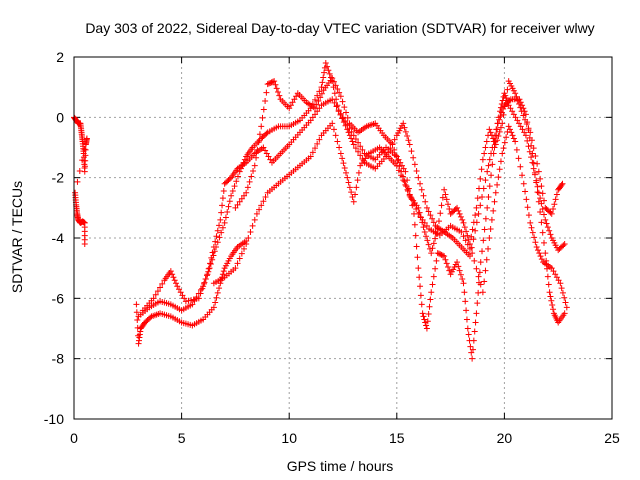  What do you see at coordinates (505, 438) in the screenshot?
I see `x-tick-label: 20` at bounding box center [505, 438].